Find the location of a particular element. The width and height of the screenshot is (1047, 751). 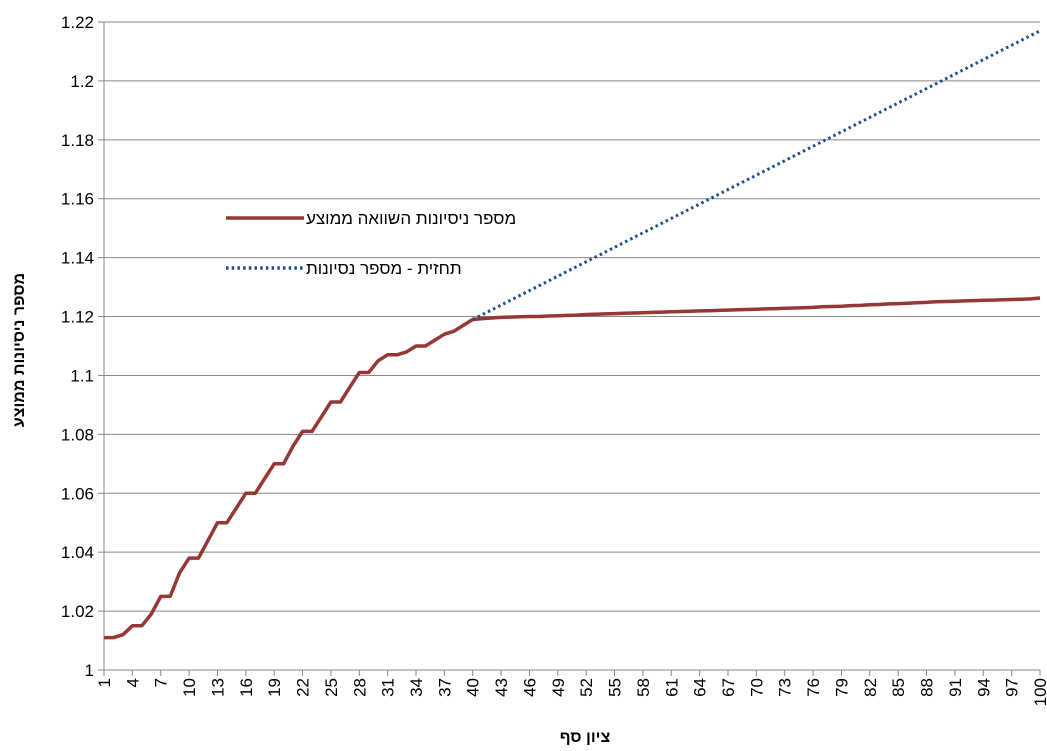

x-tick-label: 64 is located at coordinates (700, 687).